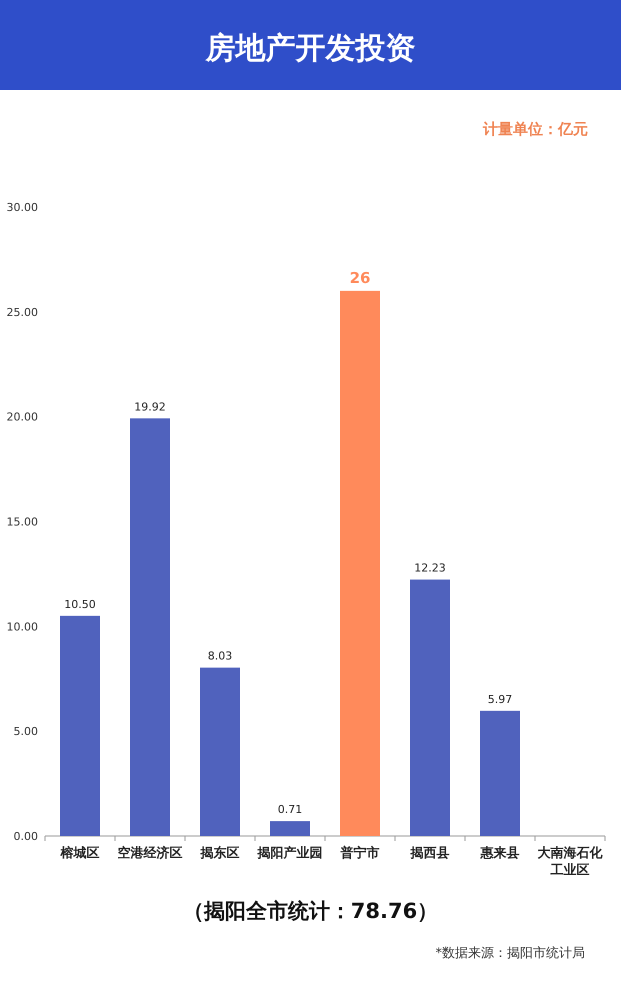 The image size is (621, 983). What do you see at coordinates (500, 699) in the screenshot?
I see `data-label: 5.97` at bounding box center [500, 699].